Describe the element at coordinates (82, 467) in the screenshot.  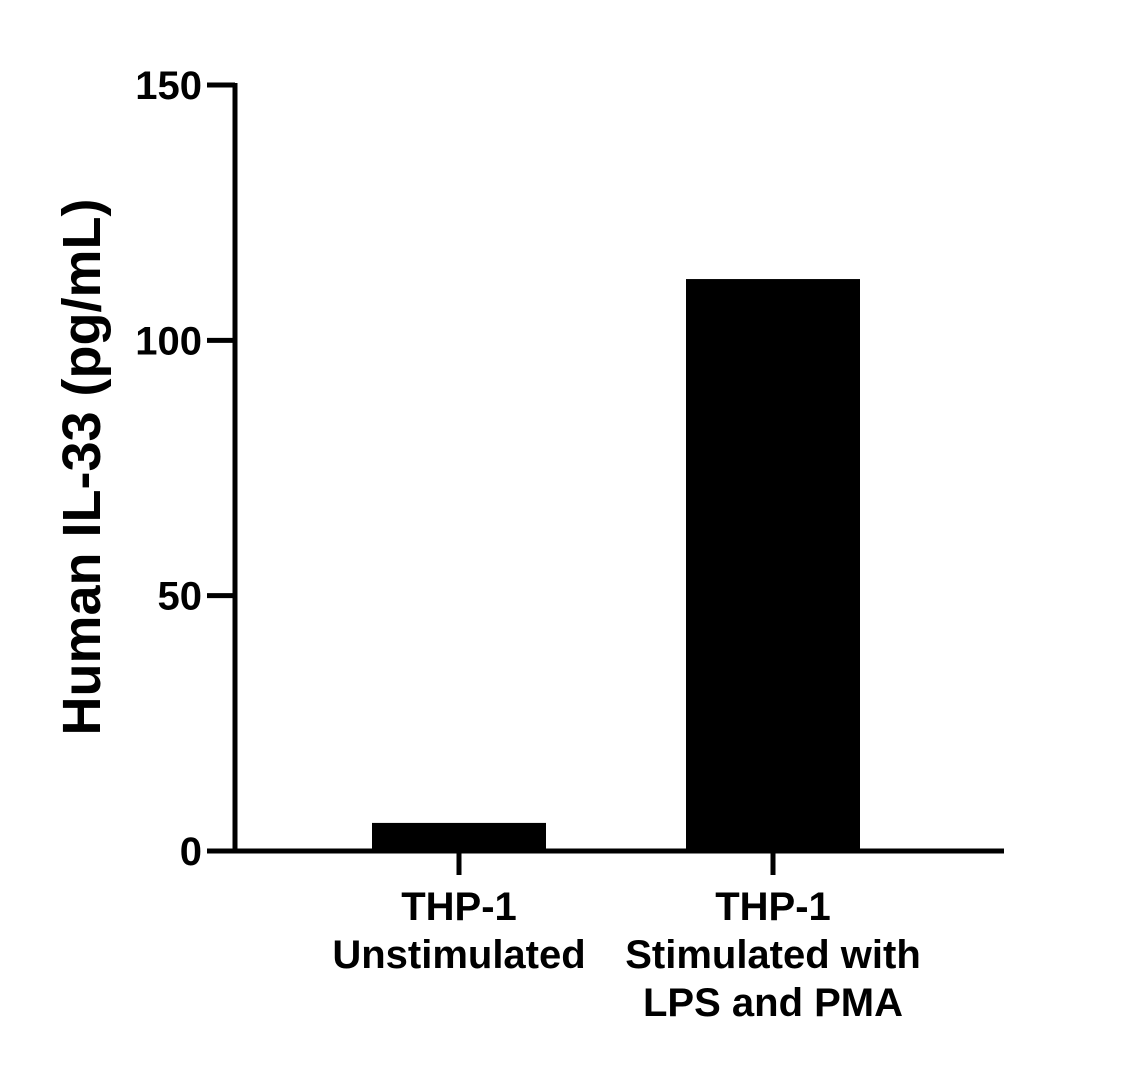
I see `y-axis-title: Human IL-33 (pg/mL)` at that location.